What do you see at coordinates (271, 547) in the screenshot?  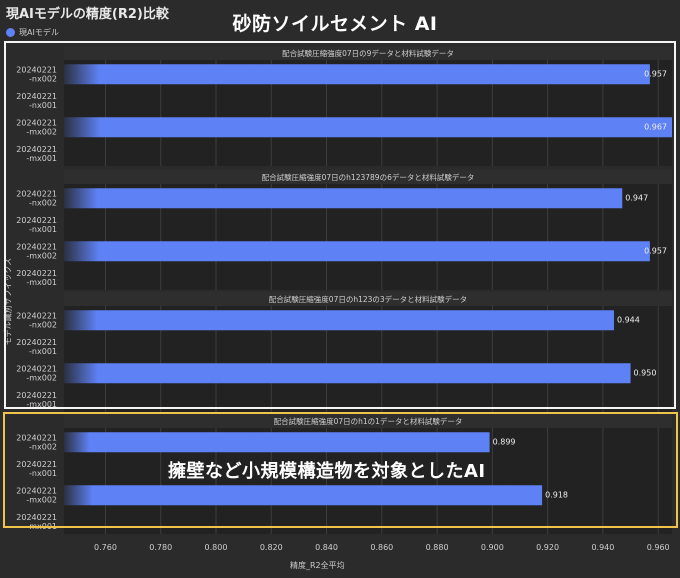 I see `x-tick-label: 0.820` at bounding box center [271, 547].